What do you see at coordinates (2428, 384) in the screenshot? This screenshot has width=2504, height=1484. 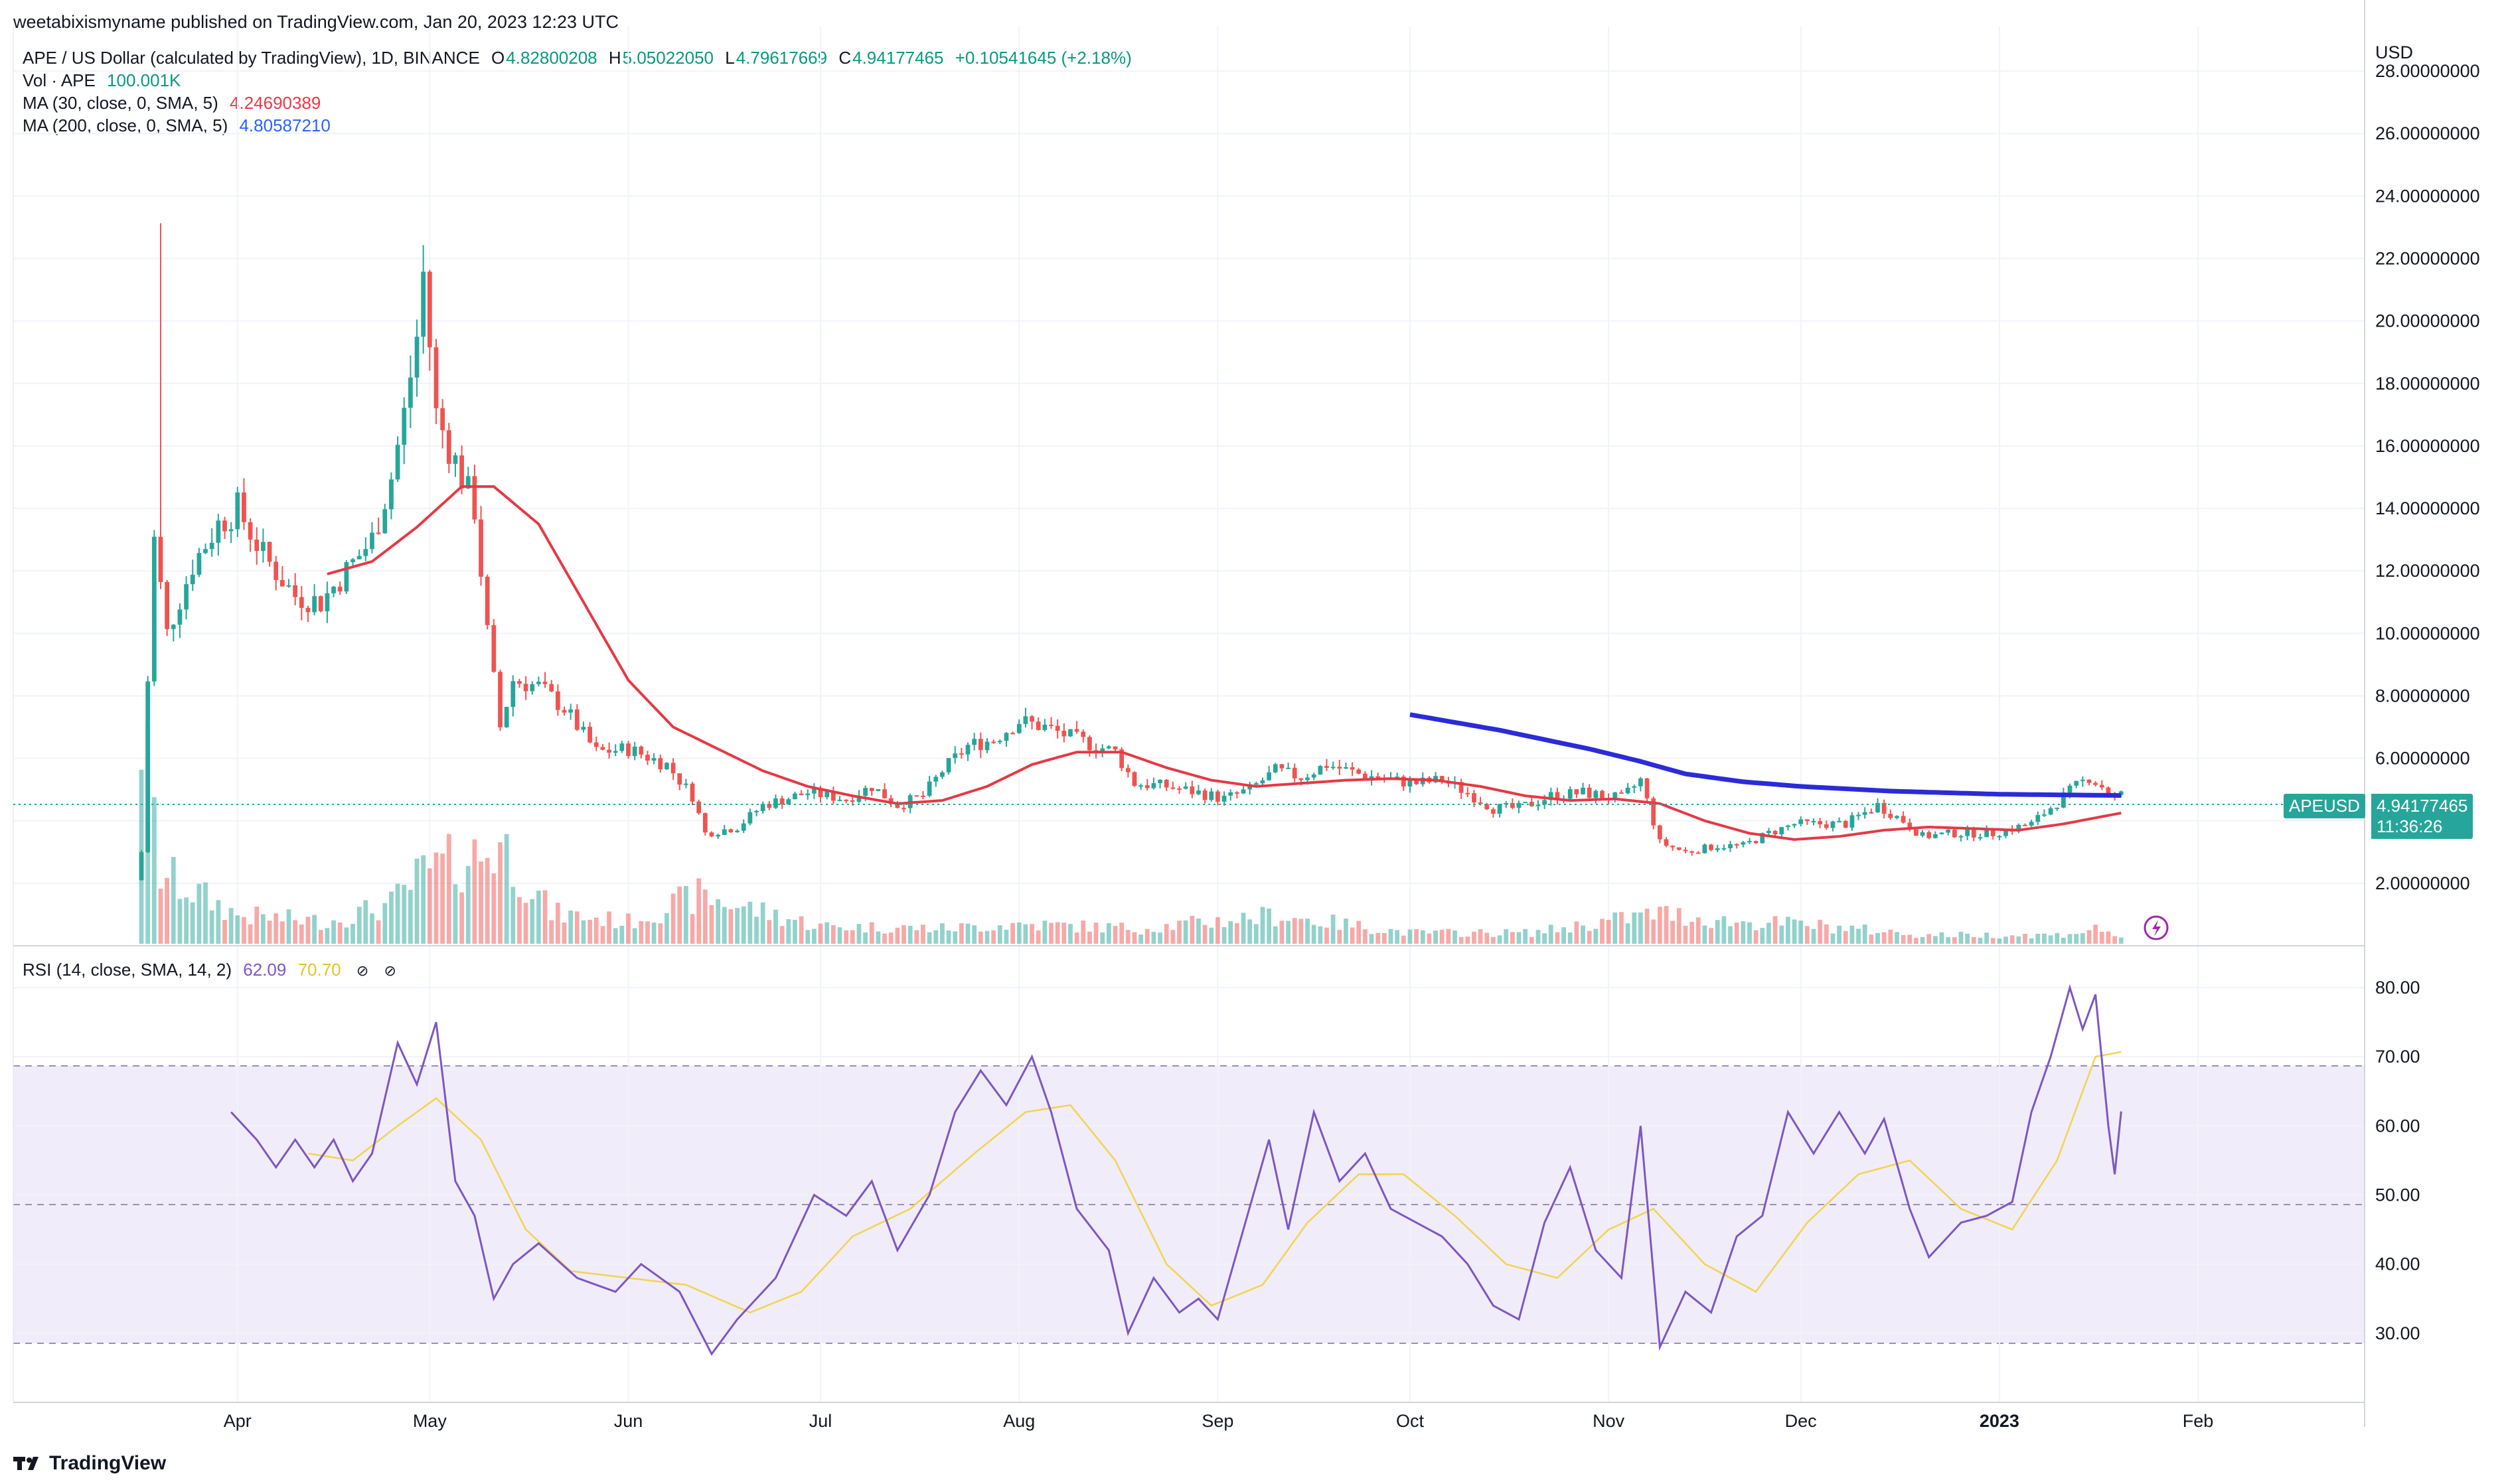 I see `price-tick-label: 18.00000000` at bounding box center [2428, 384].